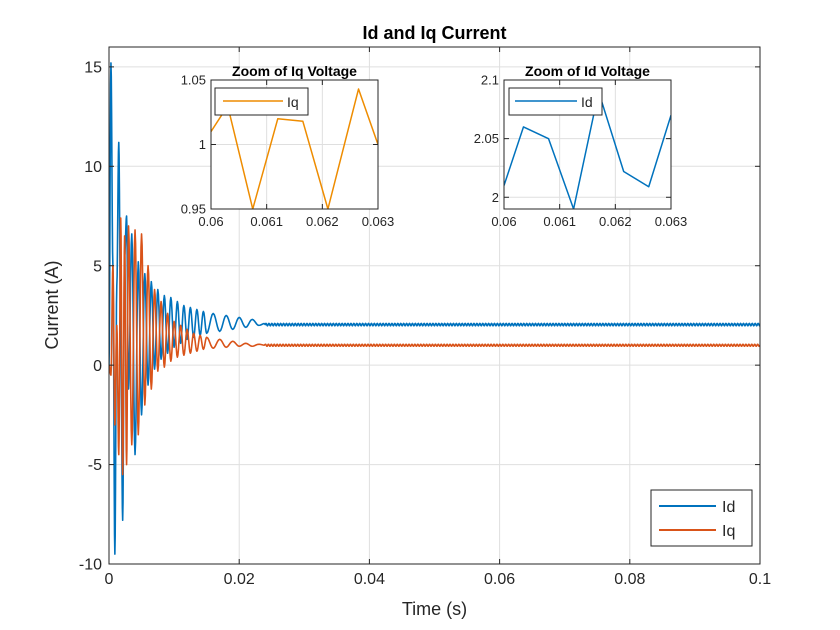 The image size is (840, 630). What do you see at coordinates (109, 579) in the screenshot?
I see `main-xtick-label: 0` at bounding box center [109, 579].